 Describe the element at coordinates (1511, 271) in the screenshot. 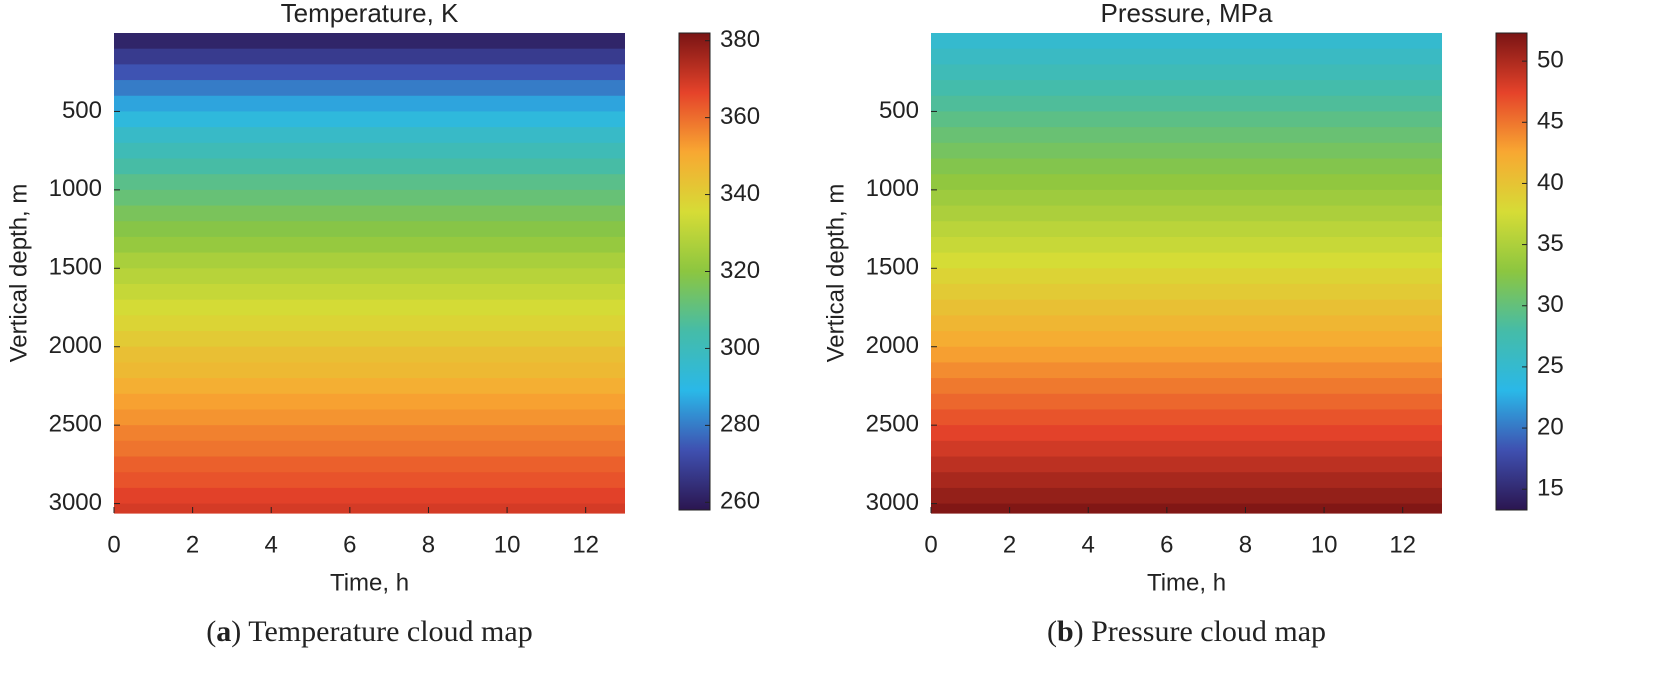

I see `colorbar` at that location.